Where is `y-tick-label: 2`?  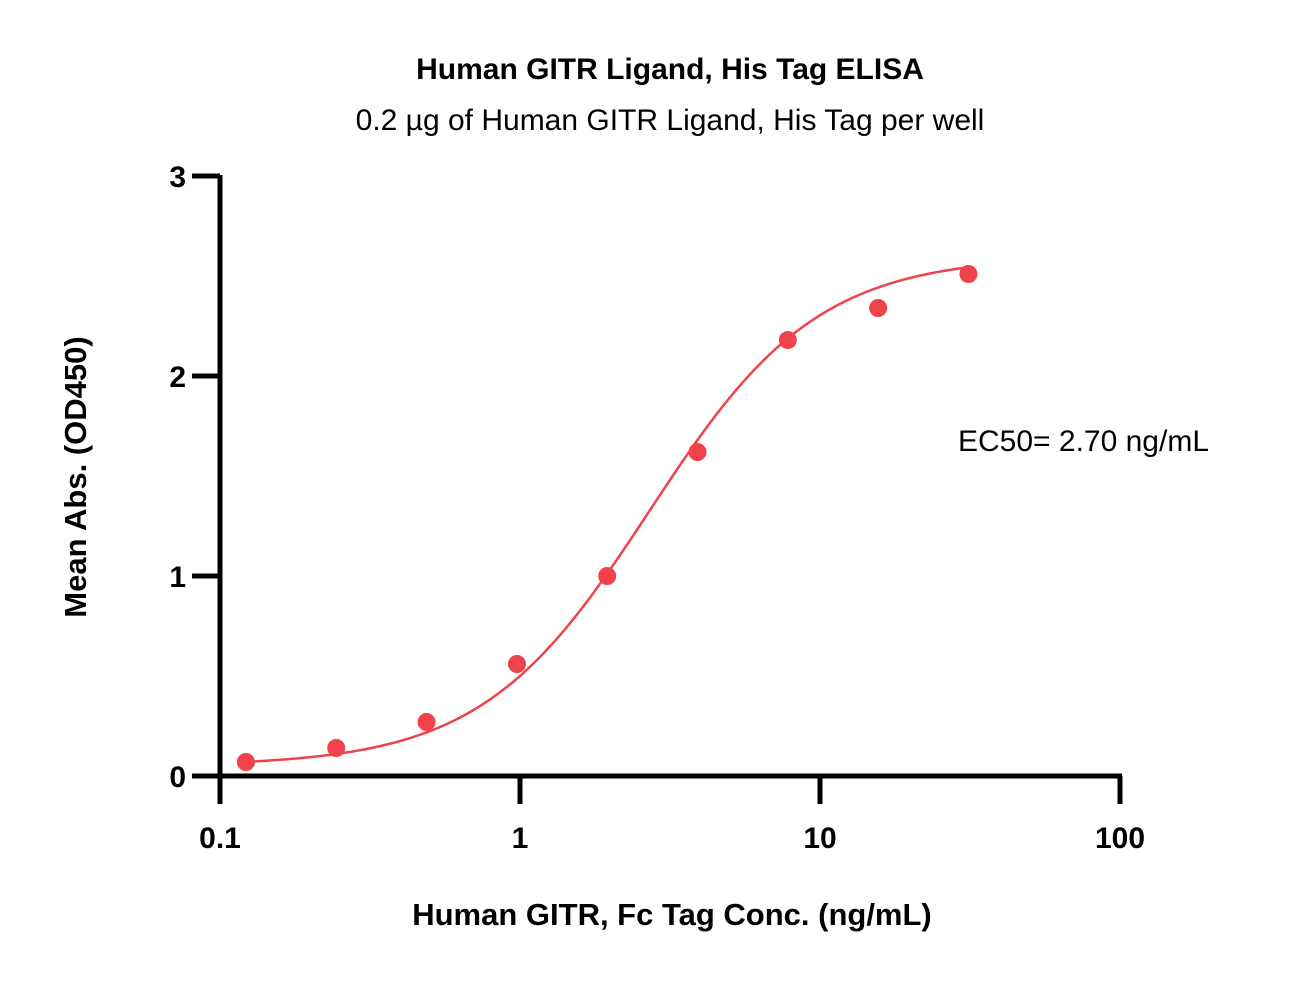
y-tick-label: 2 is located at coordinates (177, 377).